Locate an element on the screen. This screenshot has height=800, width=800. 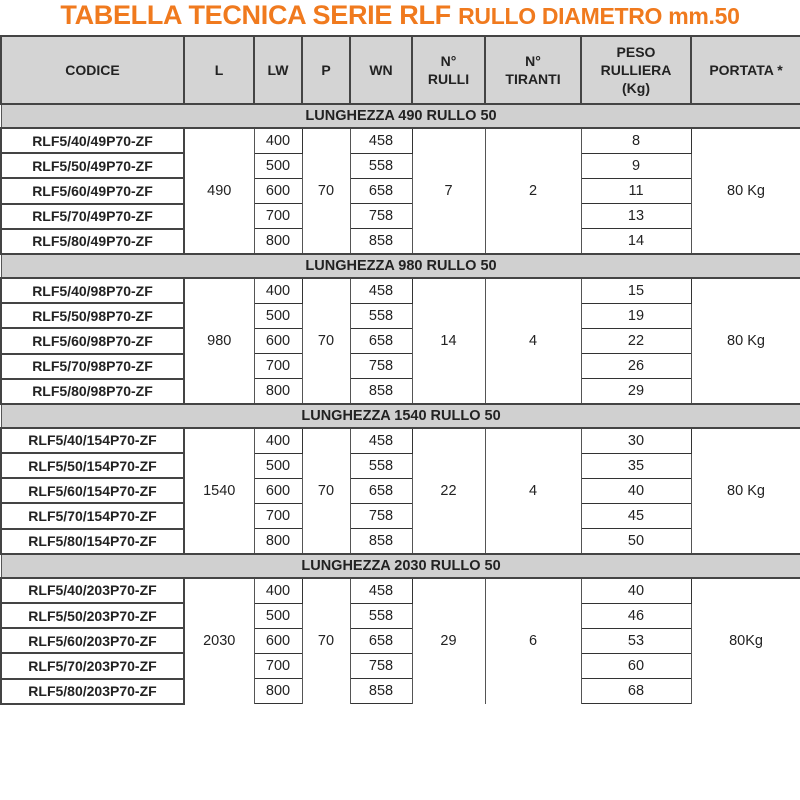
peso-cell: 30 is located at coordinates (636, 440).